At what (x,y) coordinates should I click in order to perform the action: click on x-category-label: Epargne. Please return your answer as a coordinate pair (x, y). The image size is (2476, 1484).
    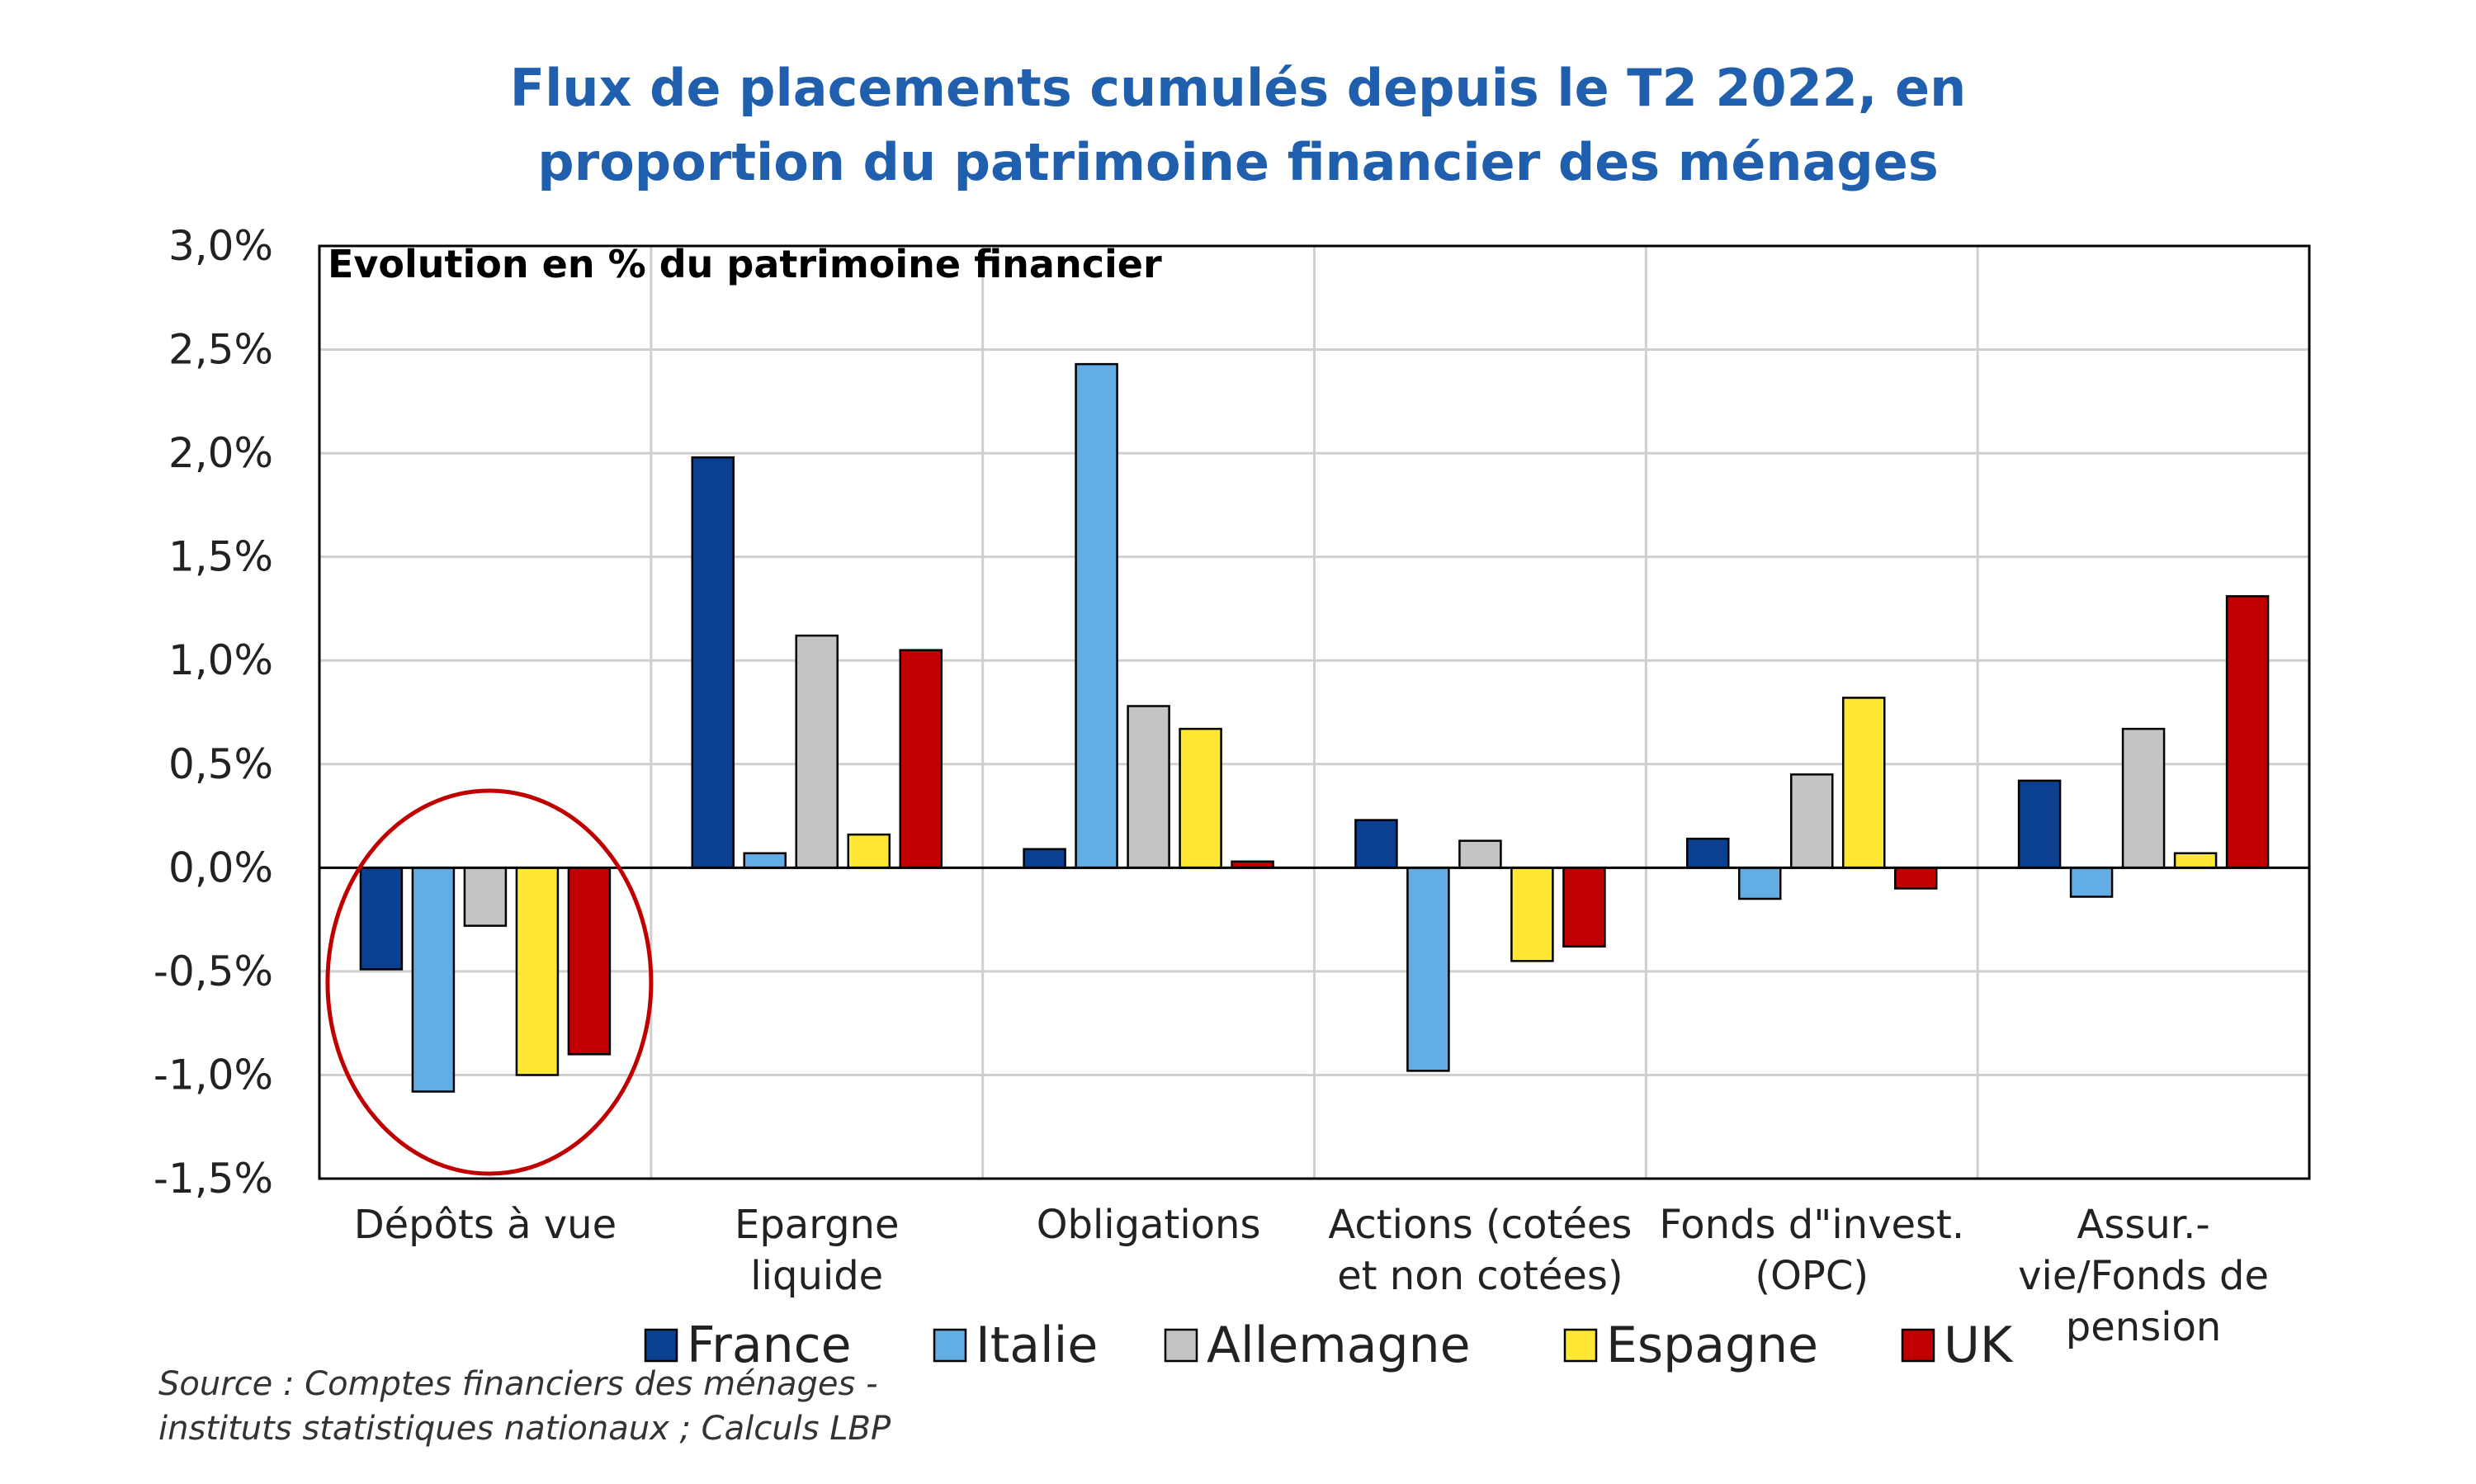
    Looking at the image, I should click on (817, 1225).